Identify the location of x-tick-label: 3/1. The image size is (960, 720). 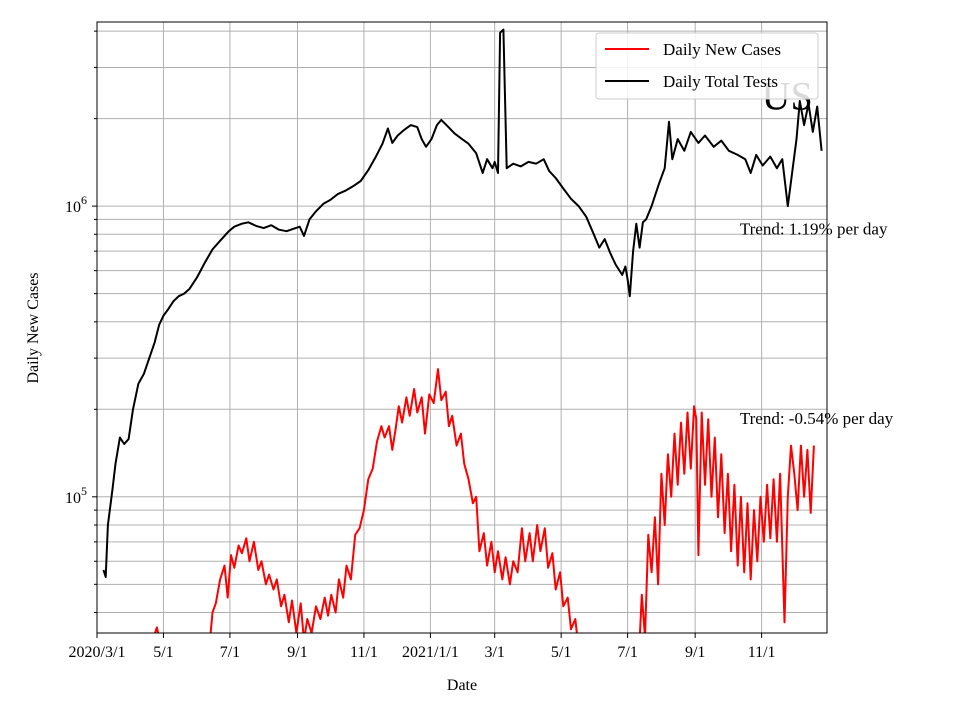
(494, 652).